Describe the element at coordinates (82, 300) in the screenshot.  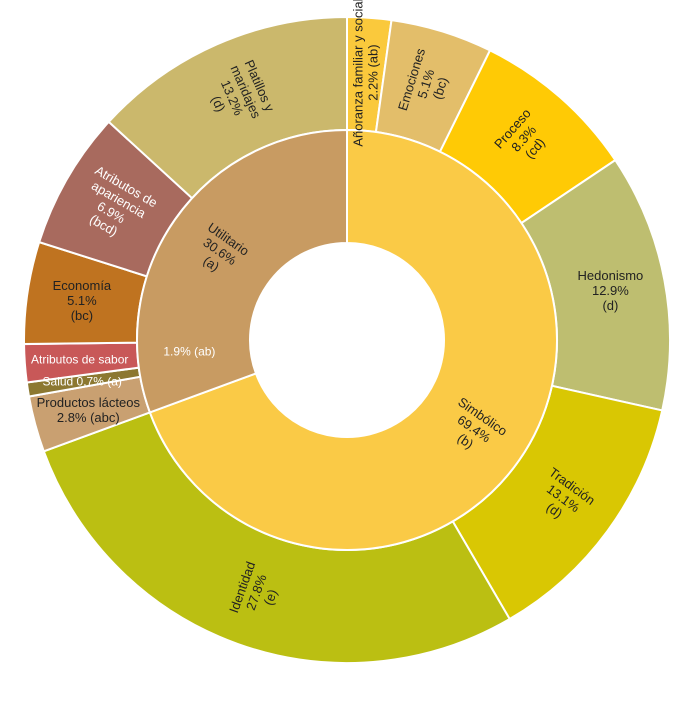
I see `outer-label-economia: Economía 5.1% (bc)` at that location.